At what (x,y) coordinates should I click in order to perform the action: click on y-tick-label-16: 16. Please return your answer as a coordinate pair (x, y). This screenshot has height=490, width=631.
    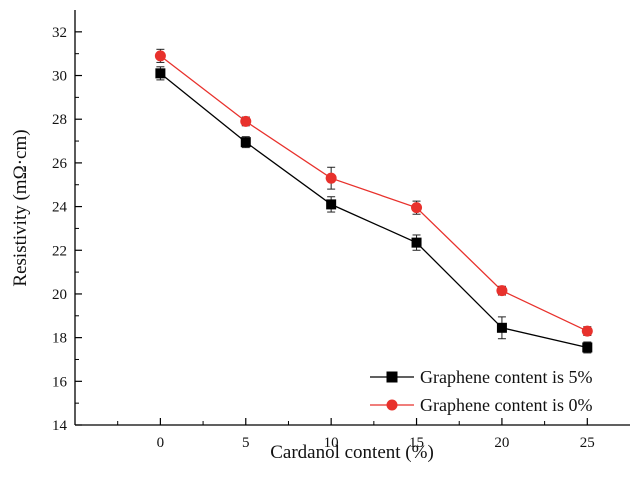
    Looking at the image, I should click on (60, 382).